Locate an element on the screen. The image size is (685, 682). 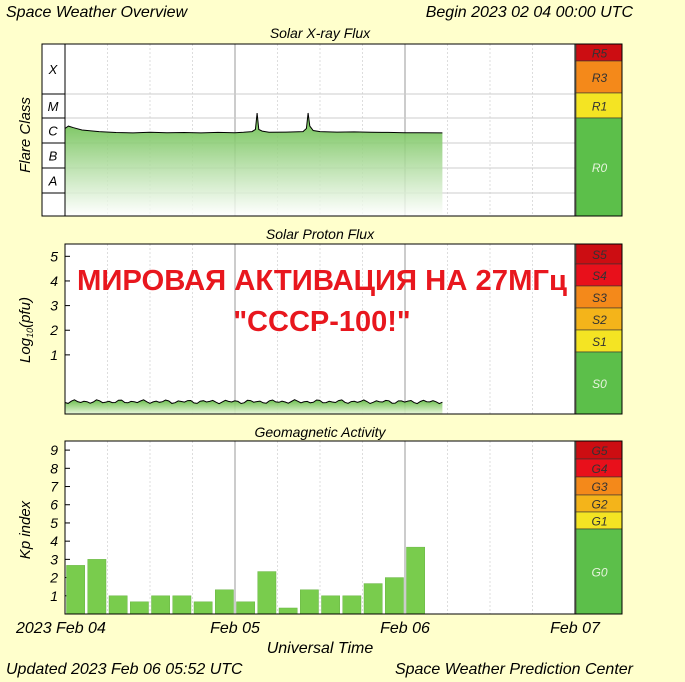
xray-flux-area is located at coordinates (254, 164).